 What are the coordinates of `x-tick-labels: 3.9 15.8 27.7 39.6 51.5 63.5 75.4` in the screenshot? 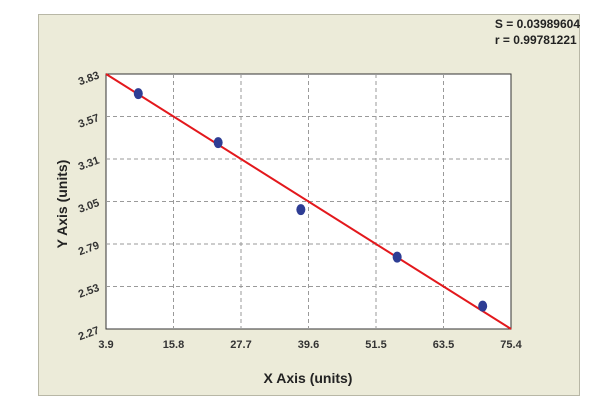 It's located at (310, 345).